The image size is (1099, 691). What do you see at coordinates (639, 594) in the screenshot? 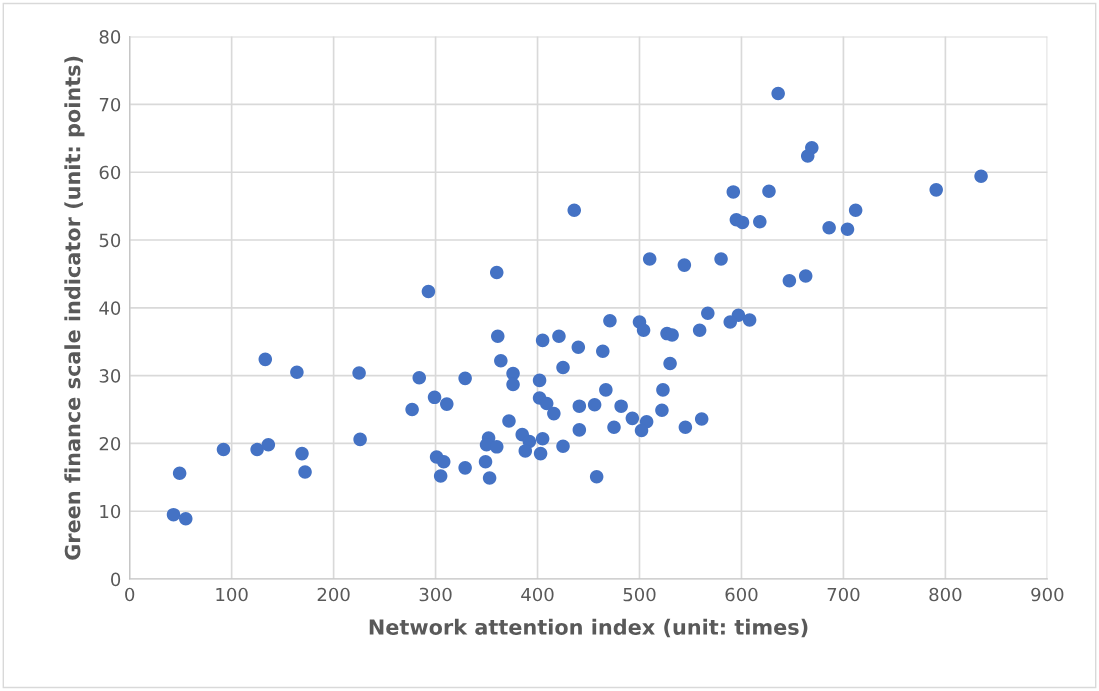
I see `x-tick-label: 500` at bounding box center [639, 594].